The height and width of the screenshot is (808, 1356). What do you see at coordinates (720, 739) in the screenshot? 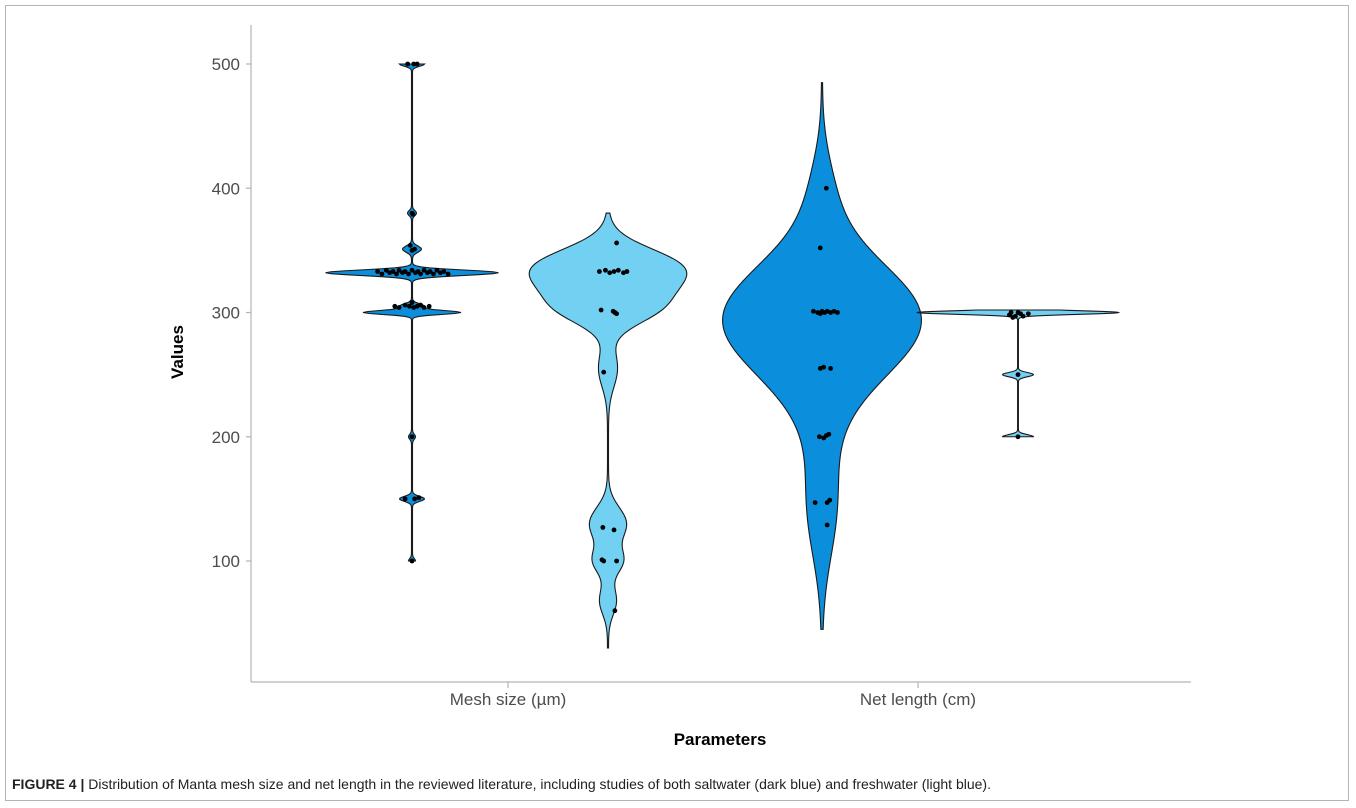
I see `x-axis-title: Parameters` at bounding box center [720, 739].